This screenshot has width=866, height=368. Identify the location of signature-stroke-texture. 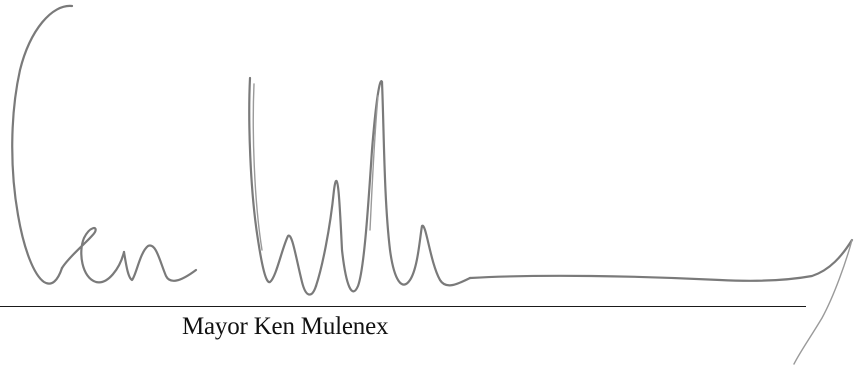
(257, 167).